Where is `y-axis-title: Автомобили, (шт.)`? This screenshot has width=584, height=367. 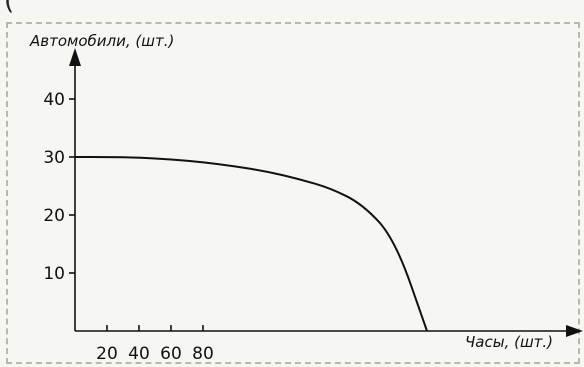
y-axis-title: Автомобили, (шт.) is located at coordinates (101, 41).